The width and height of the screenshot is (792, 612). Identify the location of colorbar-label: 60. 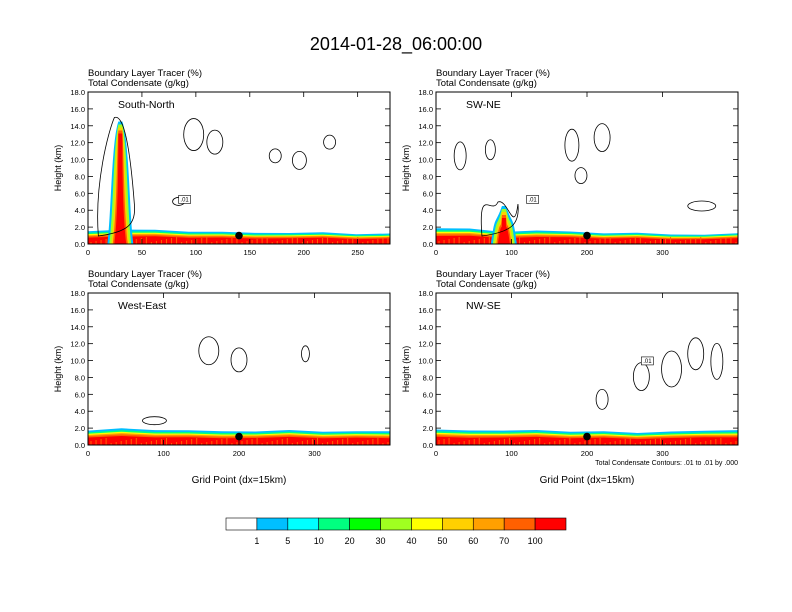
(473, 541).